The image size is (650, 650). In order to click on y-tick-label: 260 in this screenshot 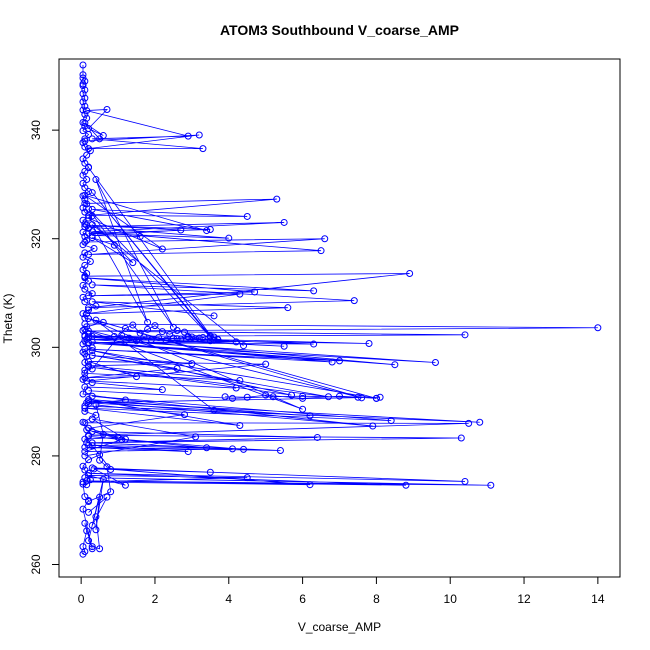, I will do `click(36, 564)`.